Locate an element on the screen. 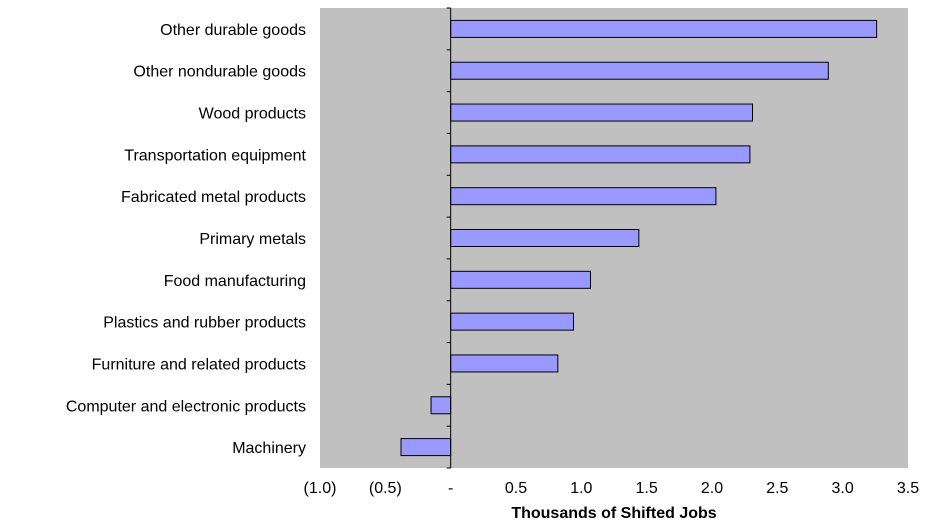 The width and height of the screenshot is (925, 525). x-tick-label: 1.0 is located at coordinates (581, 488).